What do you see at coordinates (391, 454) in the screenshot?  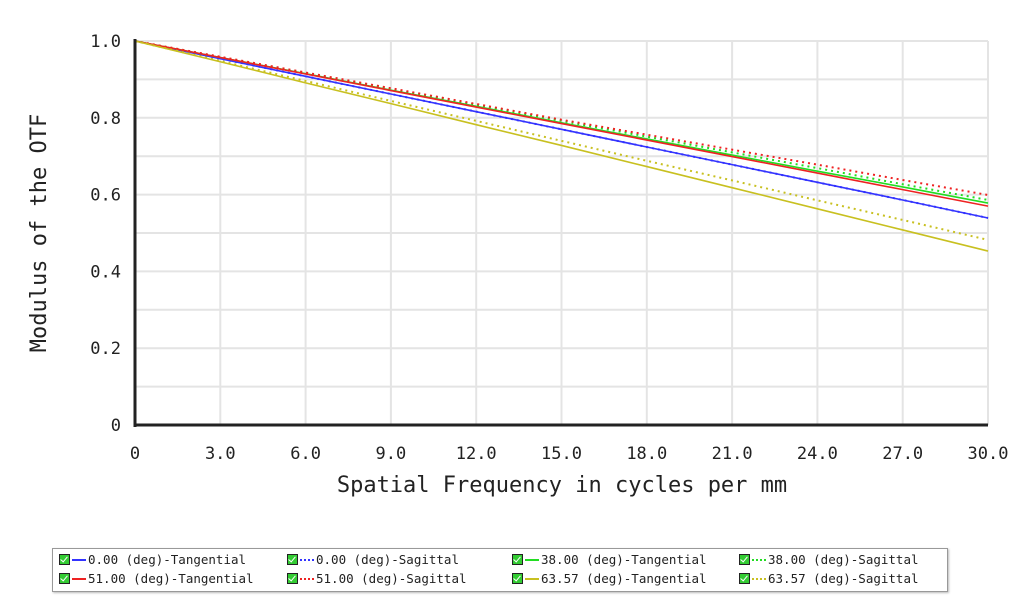 I see `x-tick-label: 9.0` at bounding box center [391, 454].